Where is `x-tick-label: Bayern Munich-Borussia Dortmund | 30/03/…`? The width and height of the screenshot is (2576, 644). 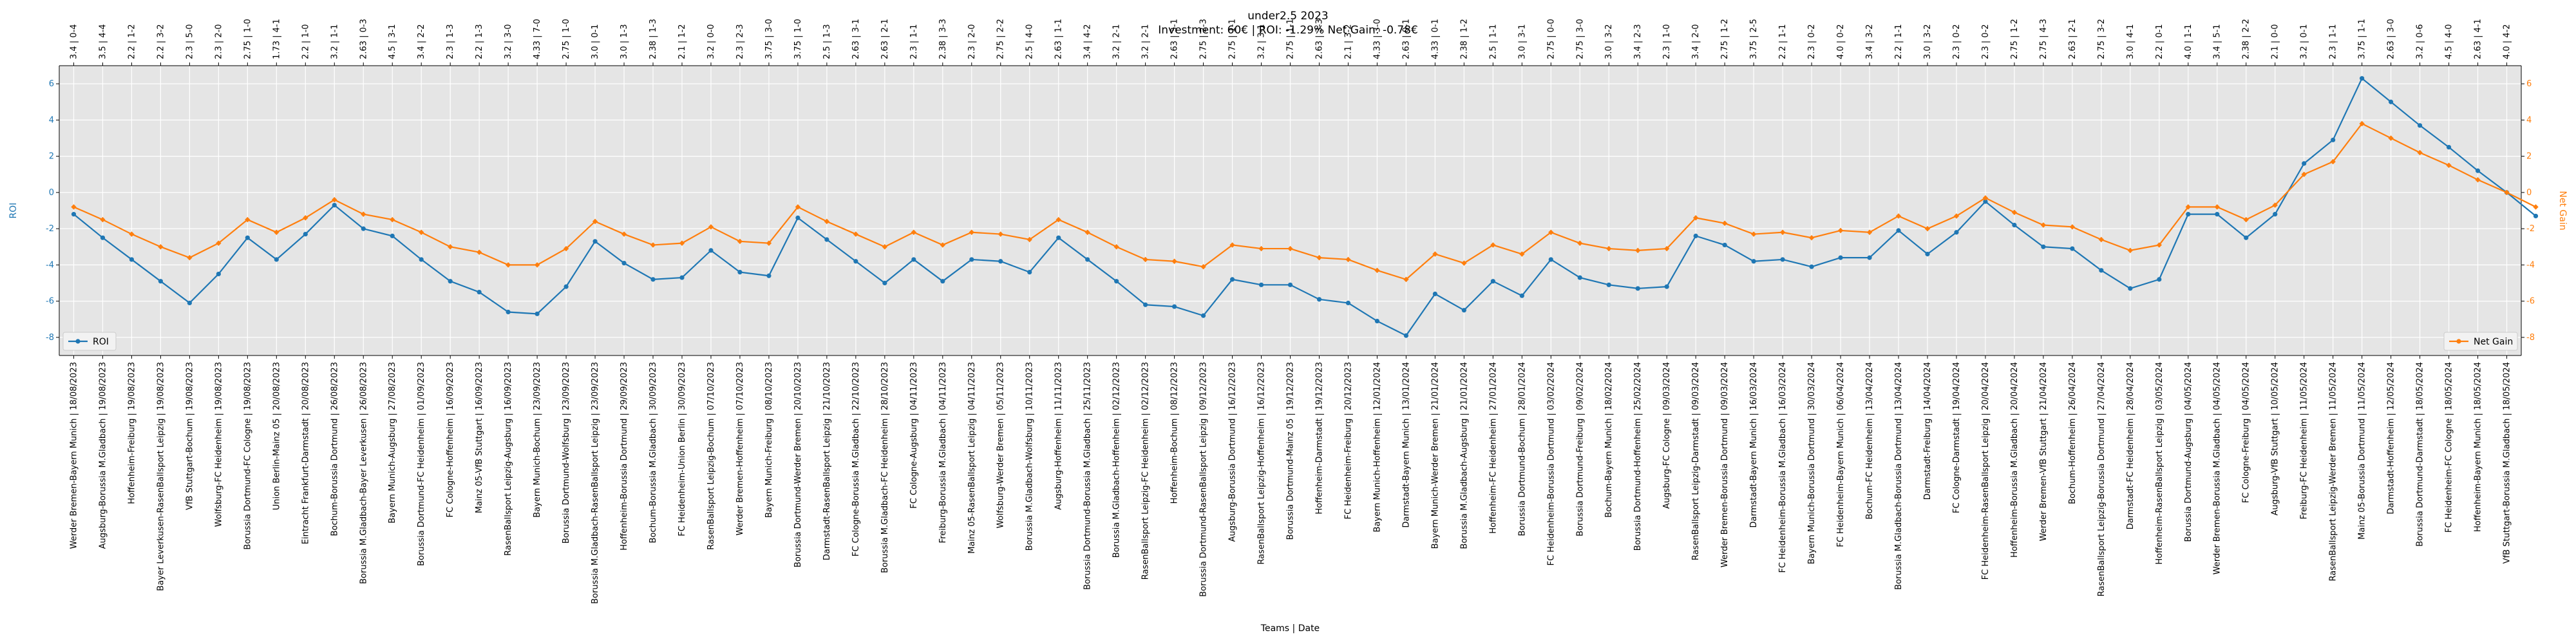 x-tick-label: Bayern Munich-Borussia Dortmund | 30/03/… is located at coordinates (1812, 463).